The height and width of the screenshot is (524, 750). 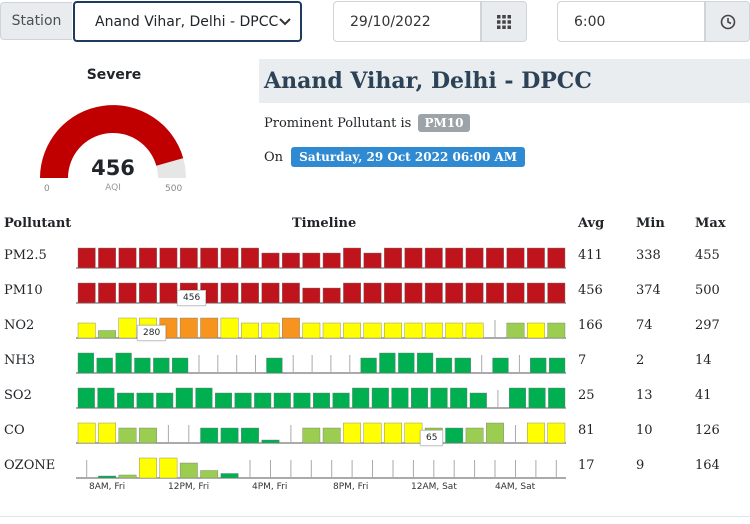 I want to click on date-input: 29/10/2022, so click(x=407, y=21).